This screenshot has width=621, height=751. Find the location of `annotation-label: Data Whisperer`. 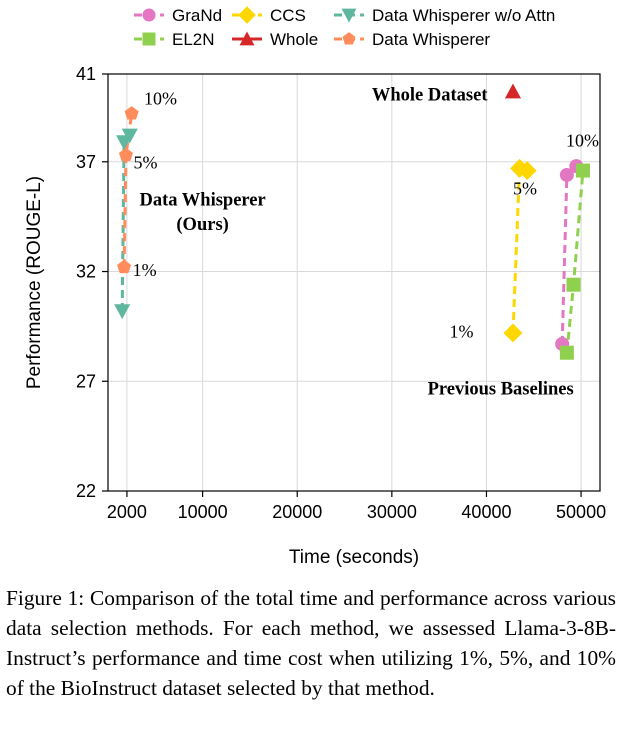

annotation-label: Data Whisperer is located at coordinates (202, 201).